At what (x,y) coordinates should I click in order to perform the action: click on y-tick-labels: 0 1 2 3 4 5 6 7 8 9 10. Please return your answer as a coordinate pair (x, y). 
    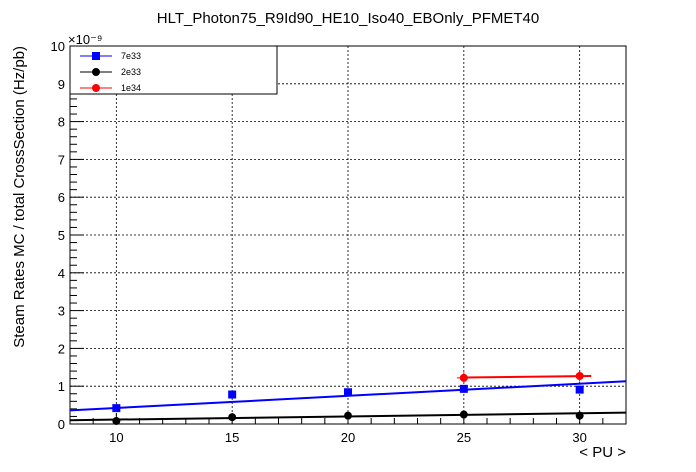
    Looking at the image, I should click on (58, 235).